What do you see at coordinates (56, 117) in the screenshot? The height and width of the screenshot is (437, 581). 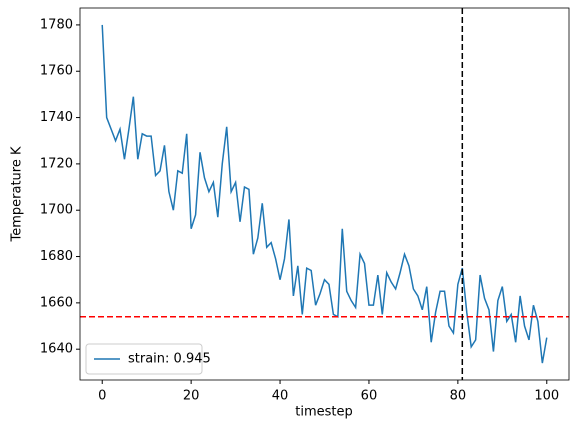 I see `y-tick-label: 1740` at bounding box center [56, 117].